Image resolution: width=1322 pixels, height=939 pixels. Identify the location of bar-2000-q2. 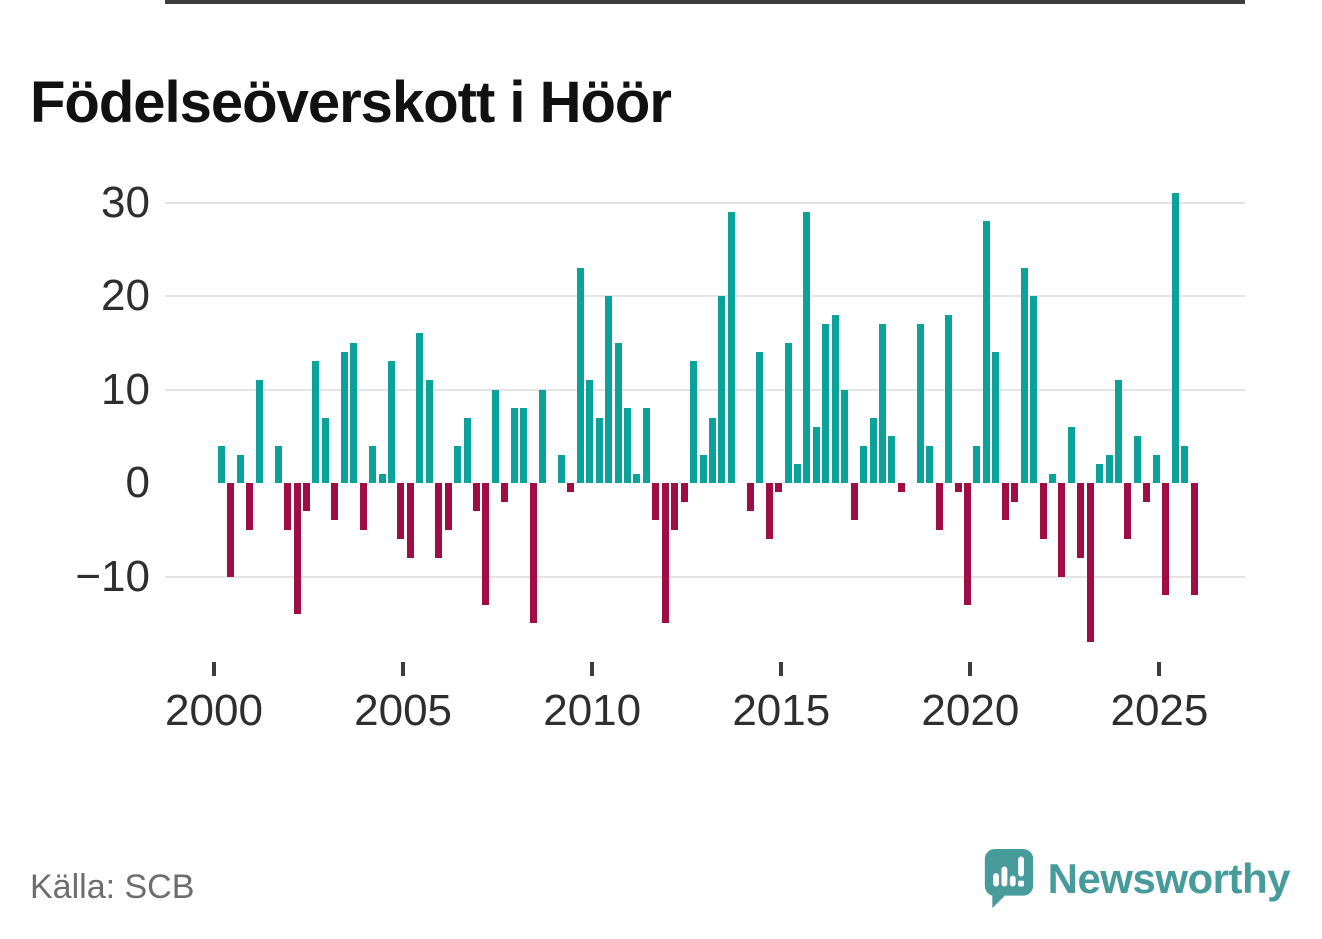
(231, 530).